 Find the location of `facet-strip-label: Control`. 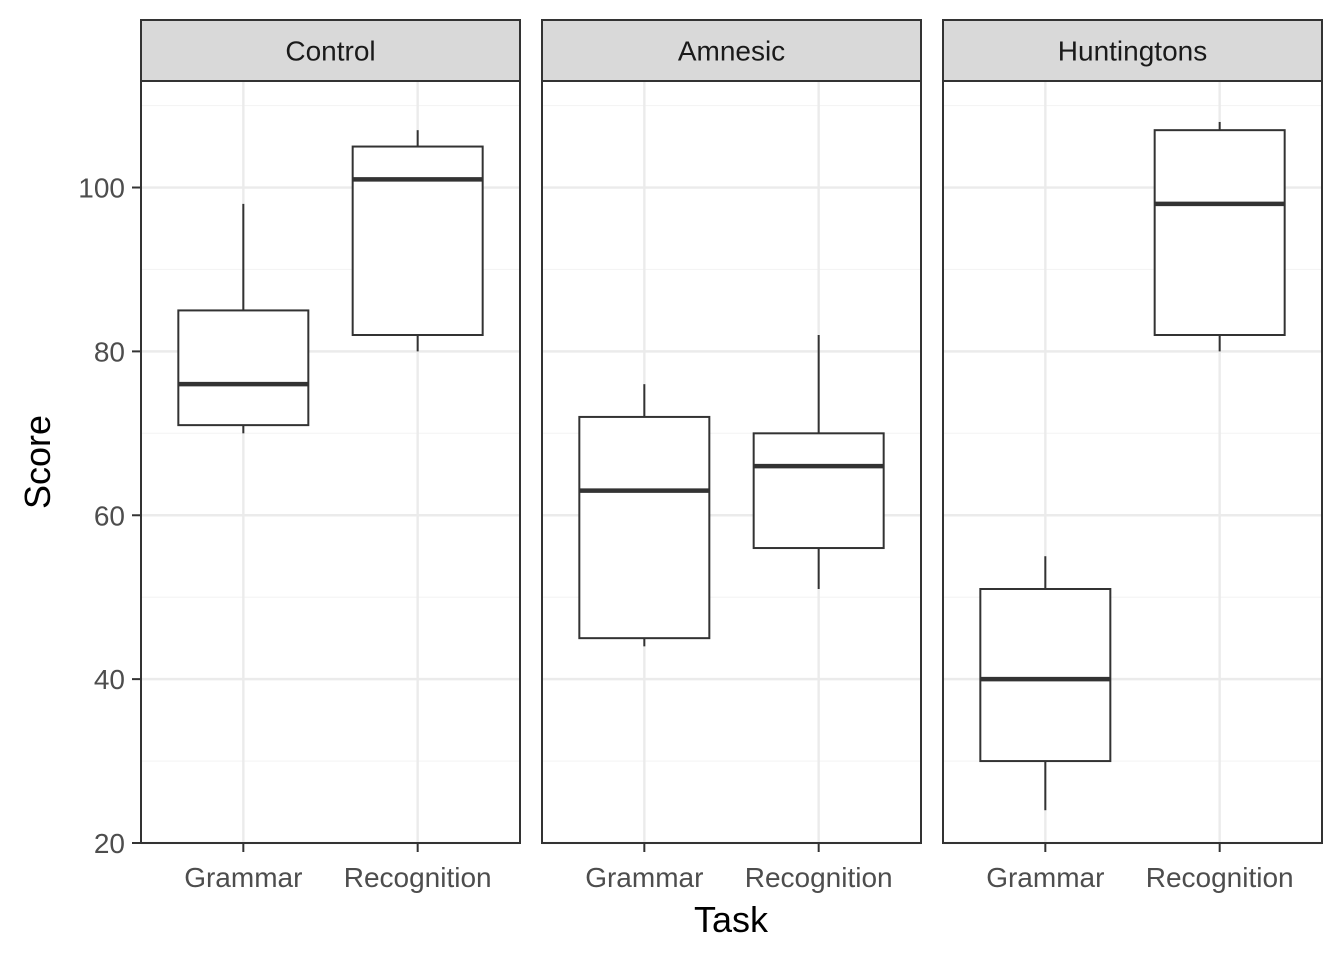

facet-strip-label: Control is located at coordinates (330, 51).